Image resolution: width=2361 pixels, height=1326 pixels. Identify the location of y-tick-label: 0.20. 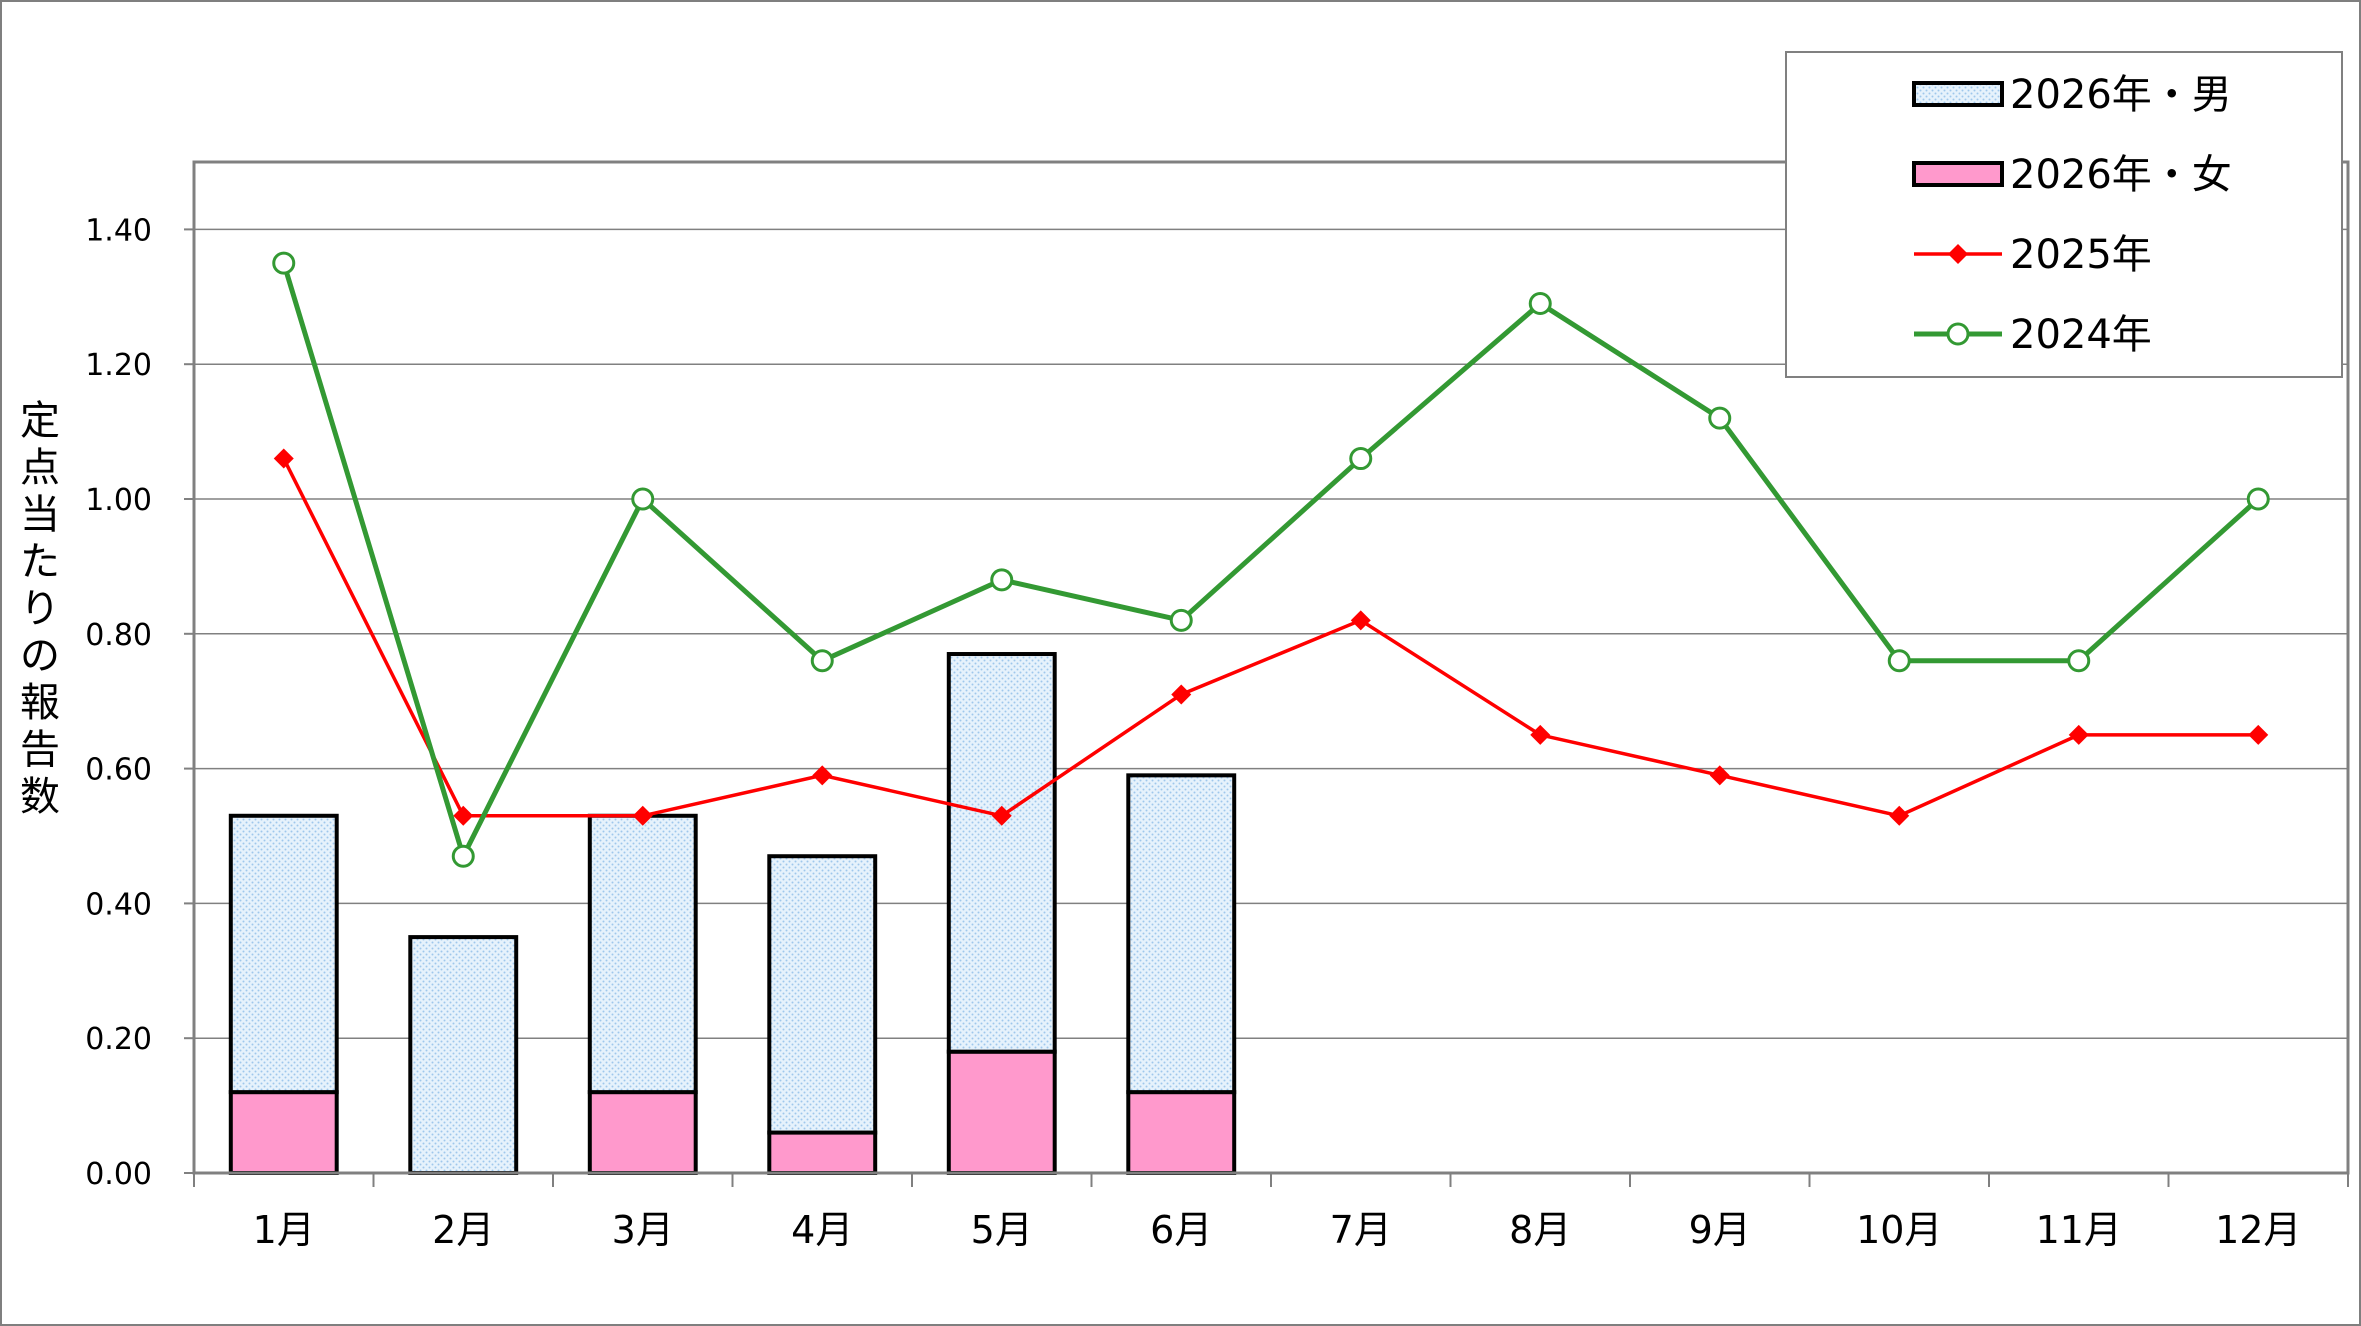
(118, 1039).